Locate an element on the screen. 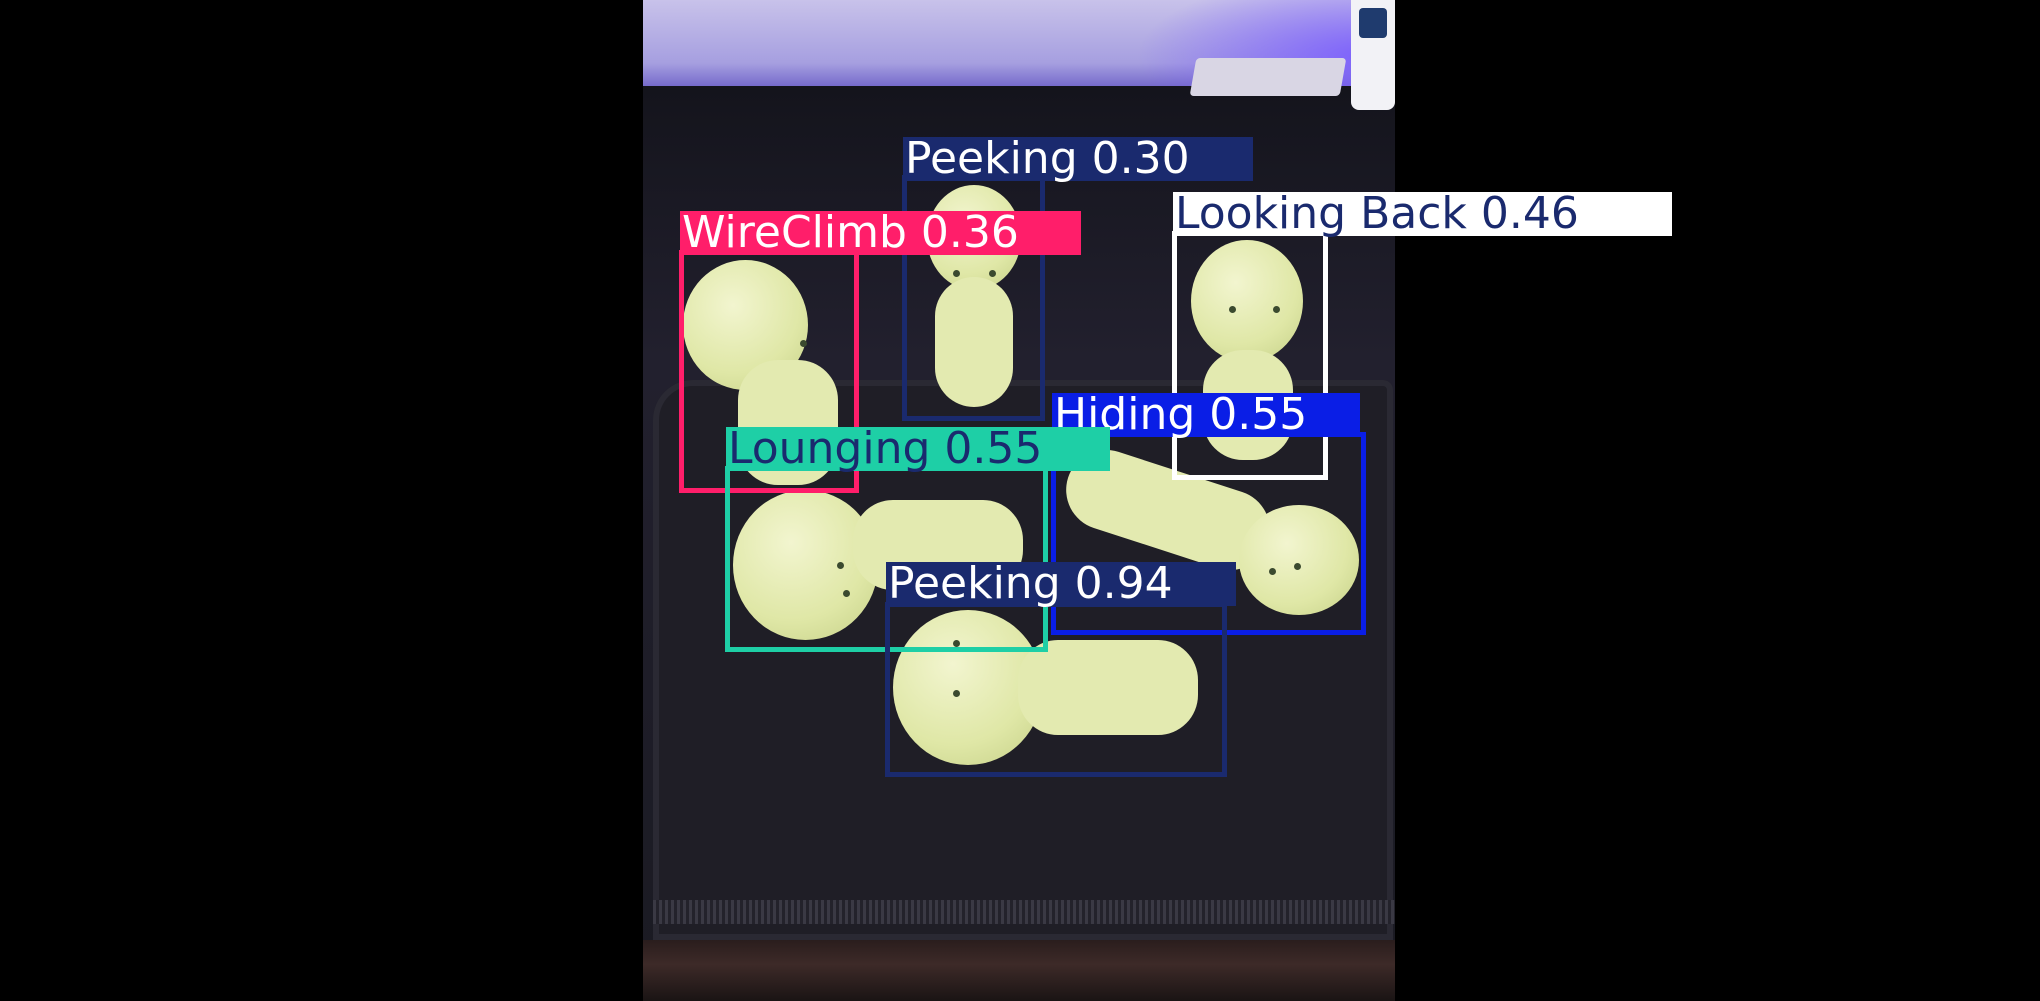  detection-label-wireclimb: WireClimb 0.36 is located at coordinates (880, 233).